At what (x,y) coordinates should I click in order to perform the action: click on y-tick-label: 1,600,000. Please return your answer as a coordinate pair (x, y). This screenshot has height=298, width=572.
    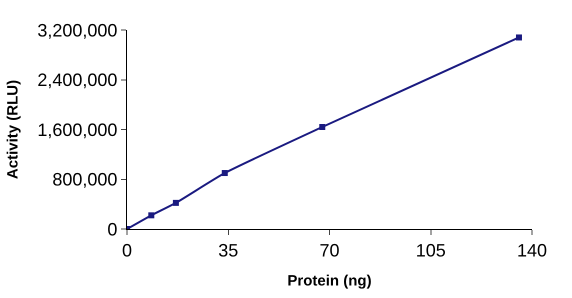
    Looking at the image, I should click on (77, 130).